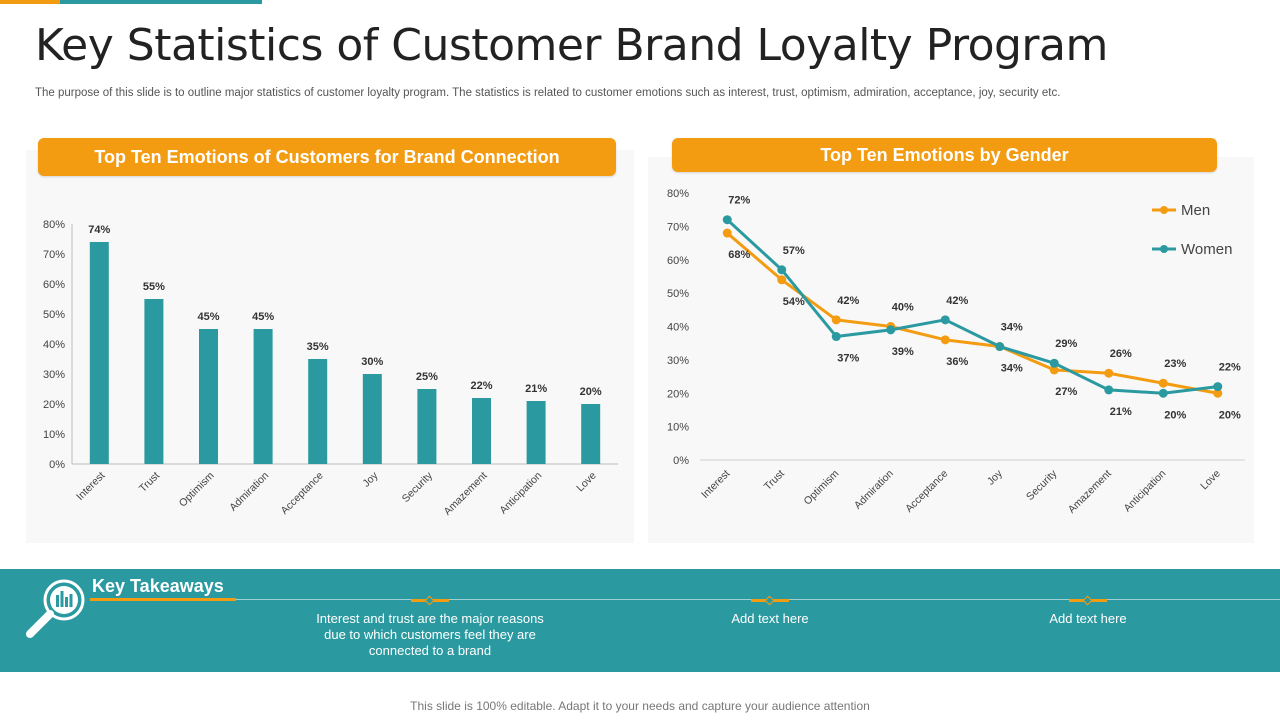 The image size is (1280, 720). What do you see at coordinates (836, 337) in the screenshot?
I see `point-women-optimism` at bounding box center [836, 337].